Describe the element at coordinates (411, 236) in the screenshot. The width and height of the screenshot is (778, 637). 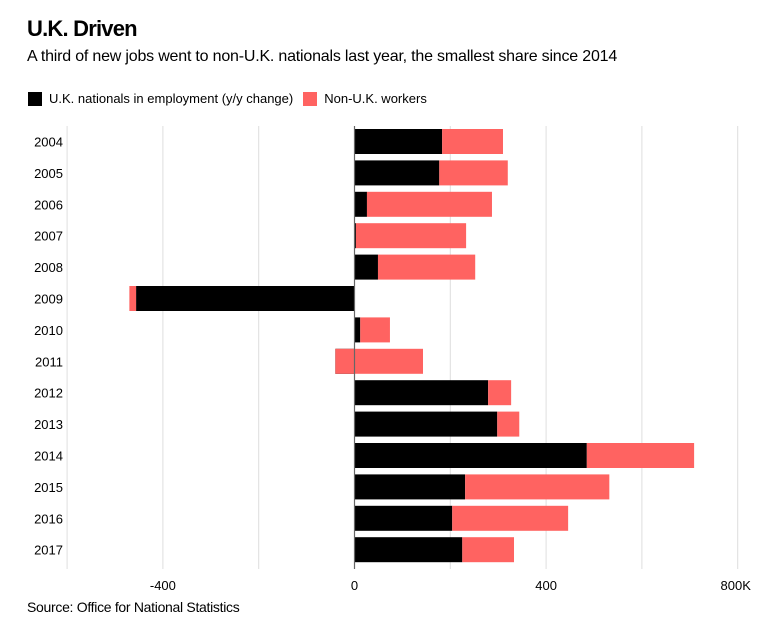
I see `bar-non-uk-2007` at that location.